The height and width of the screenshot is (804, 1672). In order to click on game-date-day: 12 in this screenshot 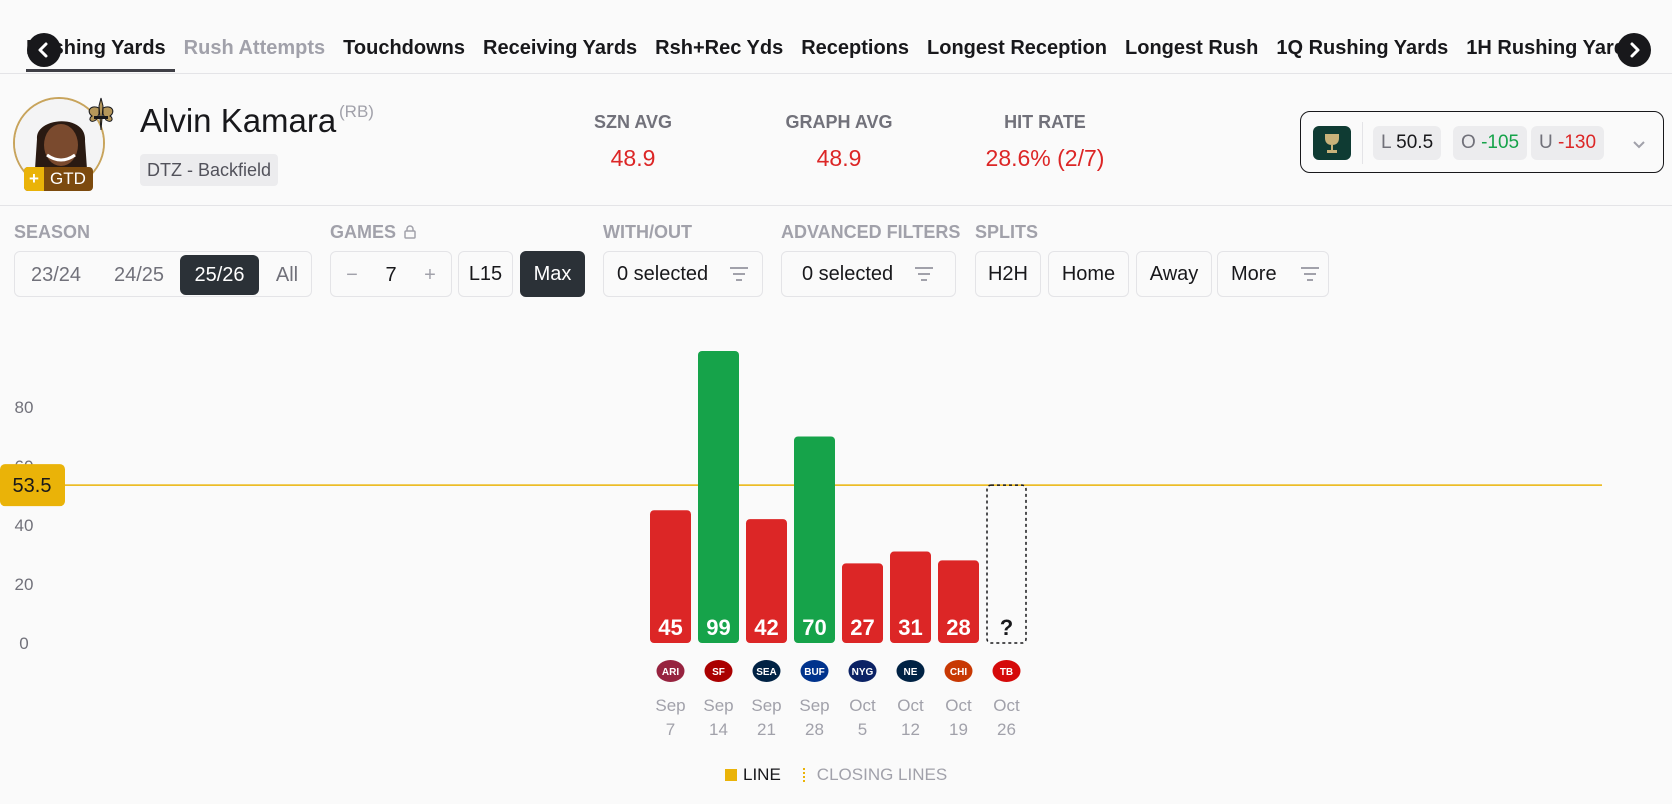, I will do `click(910, 729)`.